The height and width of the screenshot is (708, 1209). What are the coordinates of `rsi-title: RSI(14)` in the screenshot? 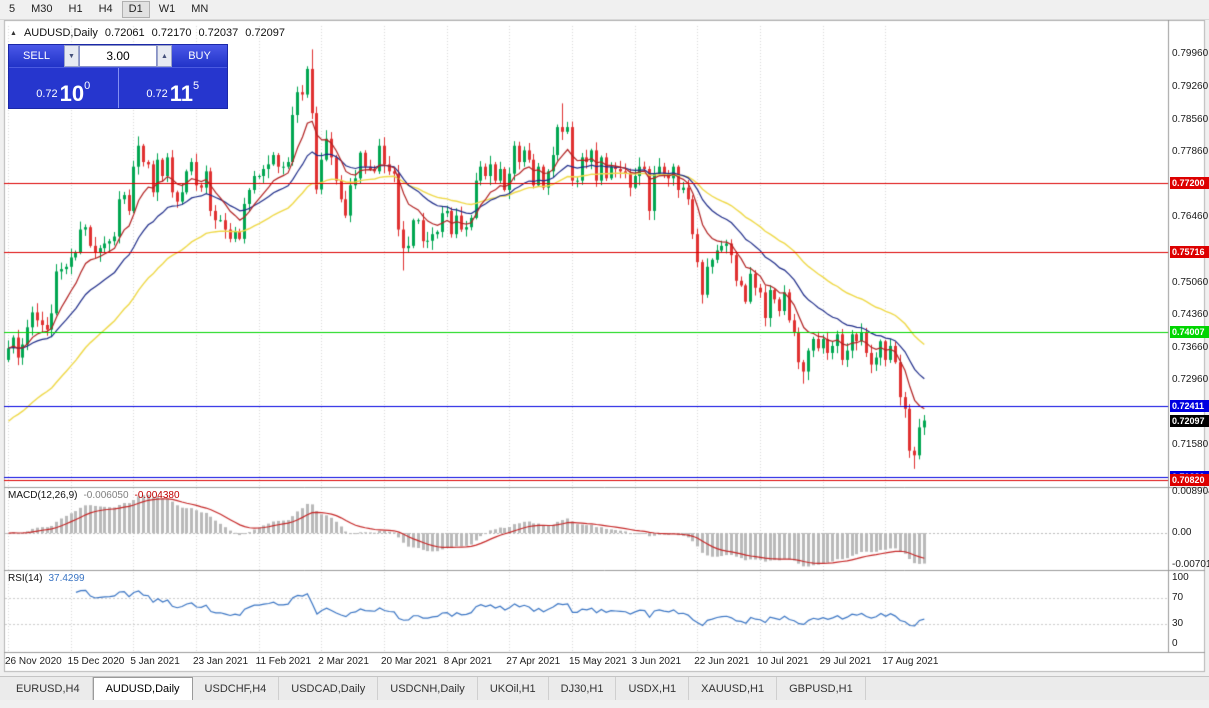 It's located at (25, 578).